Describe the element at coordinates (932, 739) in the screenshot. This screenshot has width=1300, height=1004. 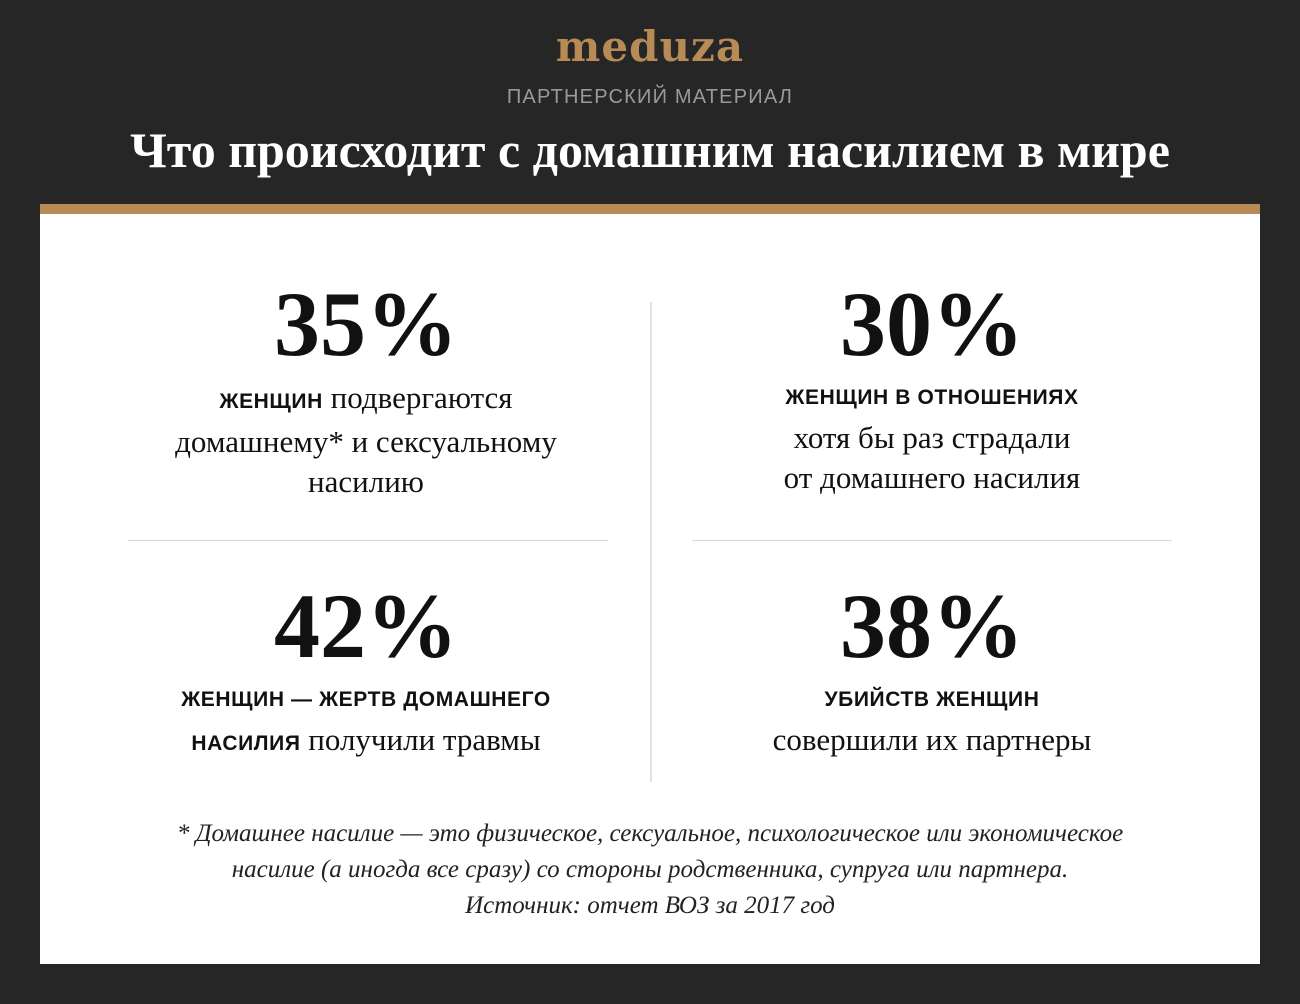
I see `stat-text: совершили их партнеры` at that location.